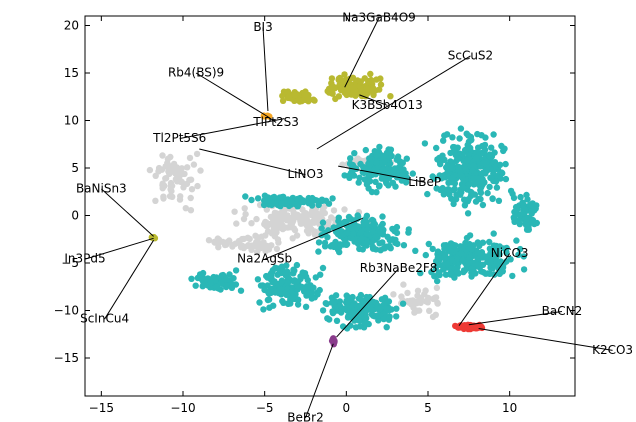  What do you see at coordinates (182, 408) in the screenshot?
I see `x-tick-label: −10` at bounding box center [182, 408].